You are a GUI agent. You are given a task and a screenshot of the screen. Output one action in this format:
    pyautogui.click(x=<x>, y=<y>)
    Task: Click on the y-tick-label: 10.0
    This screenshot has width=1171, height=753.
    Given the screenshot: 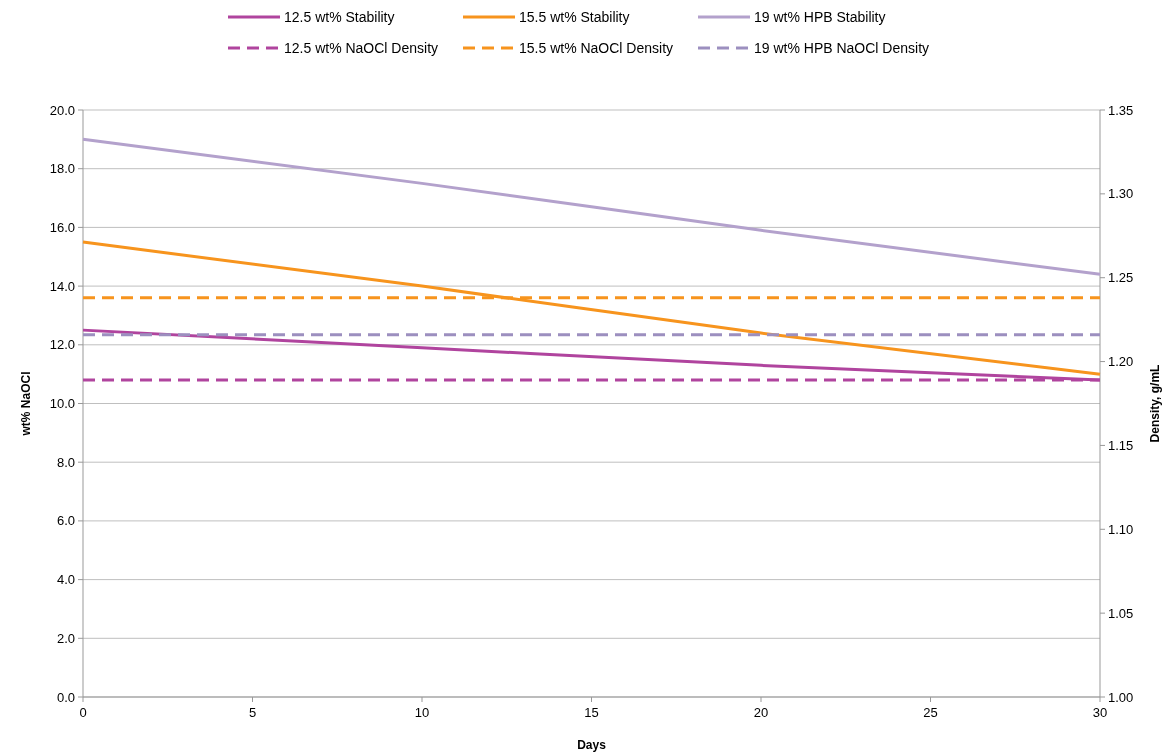 What is the action you would take?
    pyautogui.click(x=62, y=404)
    